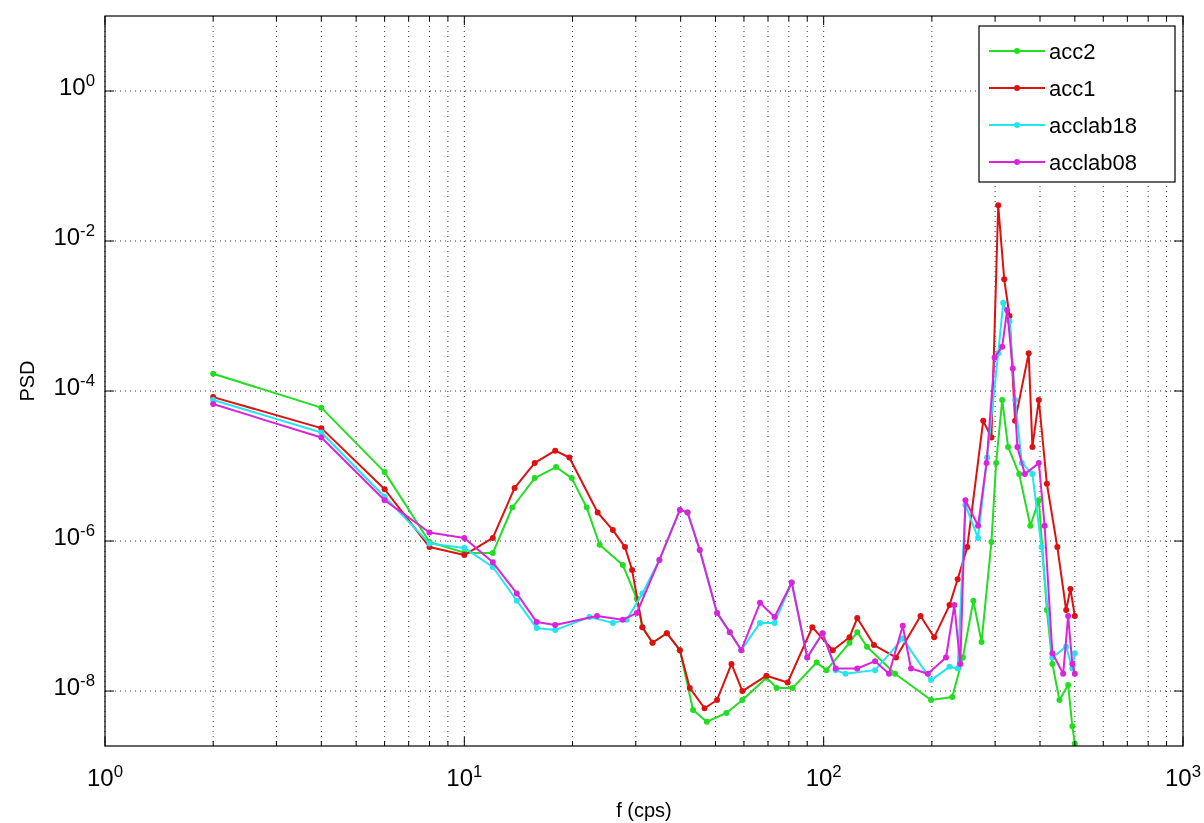 This screenshot has height=823, width=1204. I want to click on legend-label: acclab18, so click(1093, 125).